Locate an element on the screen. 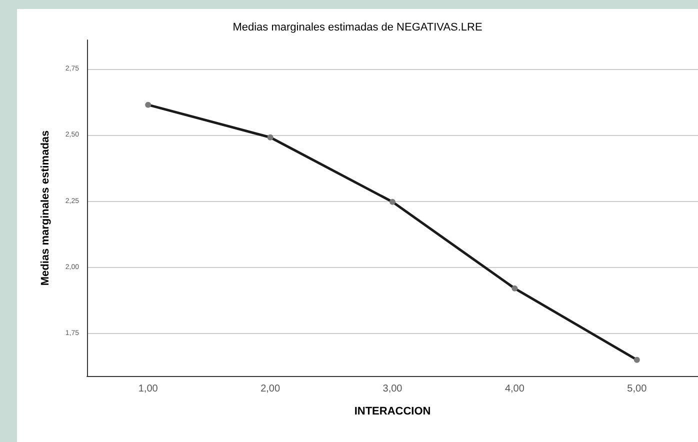 The height and width of the screenshot is (442, 698). x-tick-label: 2,00 is located at coordinates (270, 389).